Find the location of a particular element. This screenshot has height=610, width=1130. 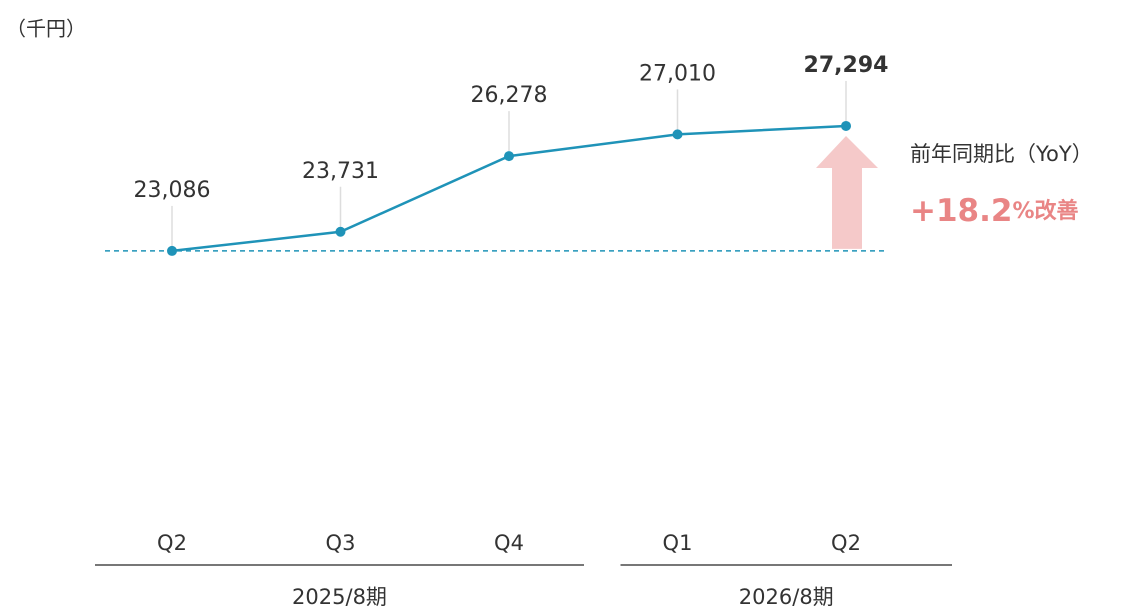

value-label: 23,731 is located at coordinates (340, 171).